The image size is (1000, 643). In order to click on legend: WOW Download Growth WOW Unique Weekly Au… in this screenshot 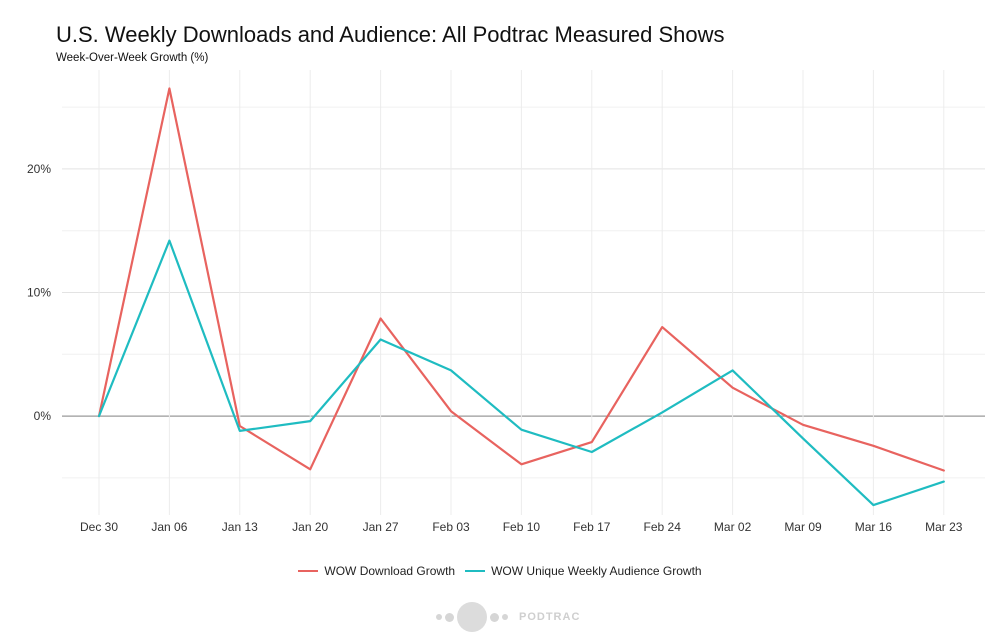, I will do `click(500, 571)`.